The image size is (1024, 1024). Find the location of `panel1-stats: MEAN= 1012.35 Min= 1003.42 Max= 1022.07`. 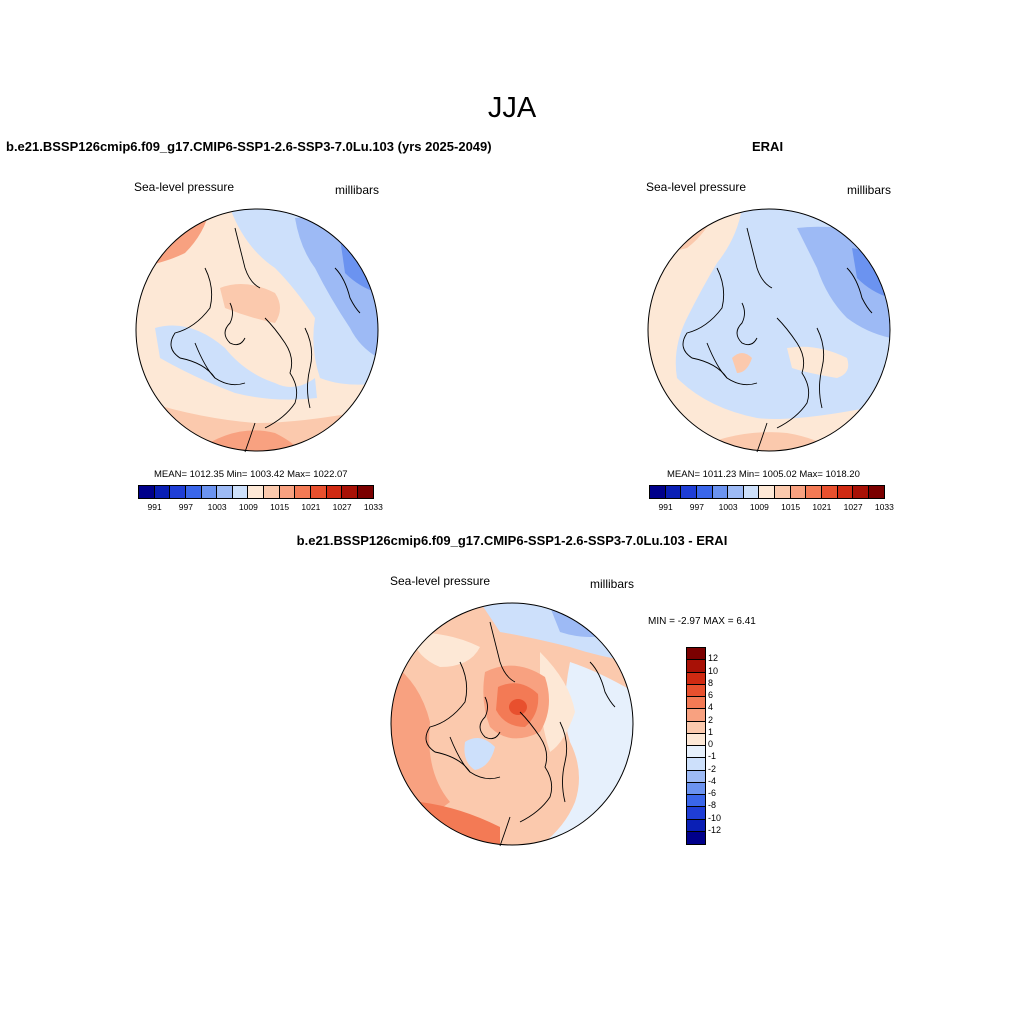

panel1-stats: MEAN= 1012.35 Min= 1003.42 Max= 1022.07 is located at coordinates (251, 474).